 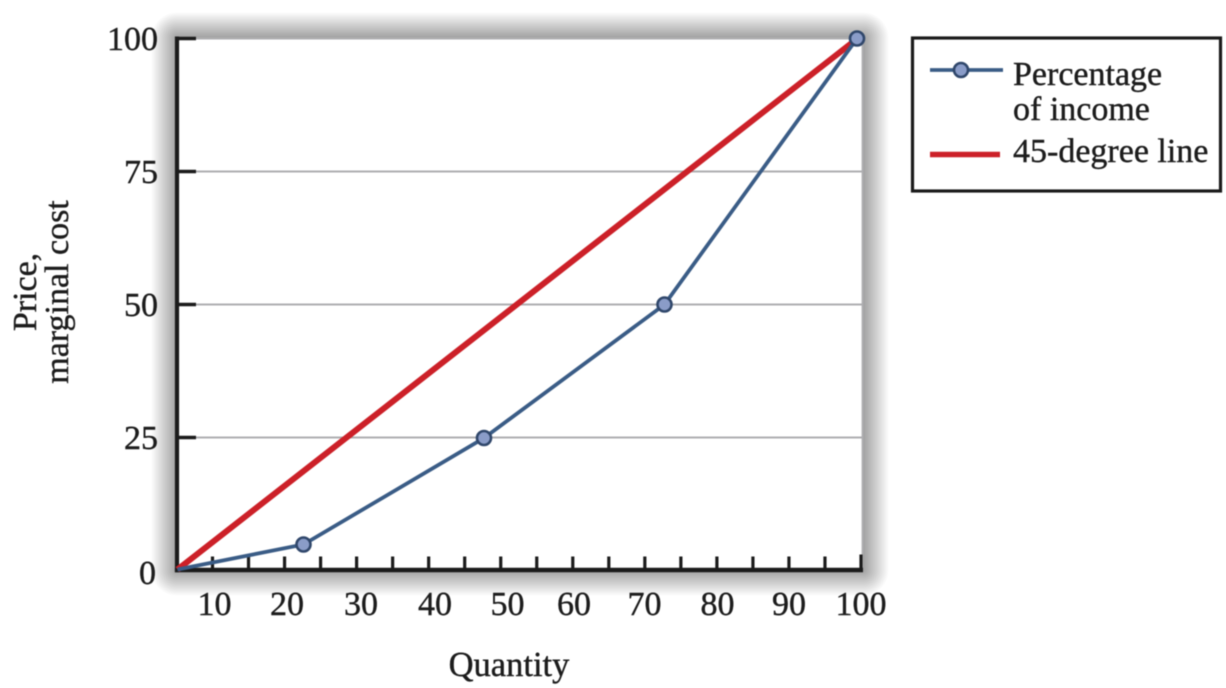 I want to click on svg-text: 70, so click(x=645, y=604).